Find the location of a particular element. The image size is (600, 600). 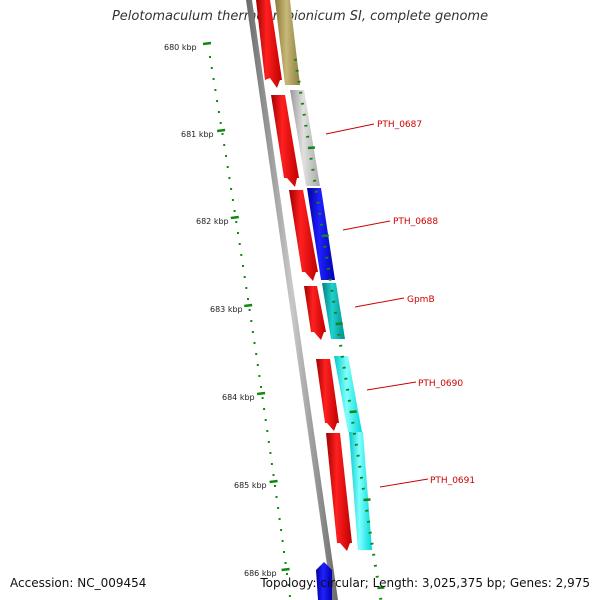

ruler-tick-label: 686 kbp is located at coordinates (260, 573).